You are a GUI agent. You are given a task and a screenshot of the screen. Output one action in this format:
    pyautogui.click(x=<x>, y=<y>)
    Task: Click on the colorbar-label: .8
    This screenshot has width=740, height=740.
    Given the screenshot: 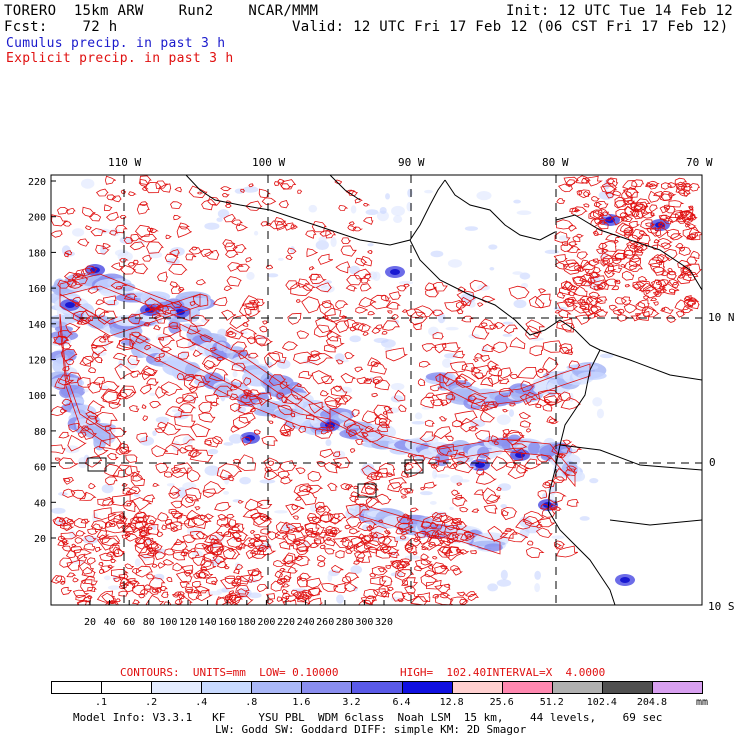 What is the action you would take?
    pyautogui.click(x=251, y=702)
    